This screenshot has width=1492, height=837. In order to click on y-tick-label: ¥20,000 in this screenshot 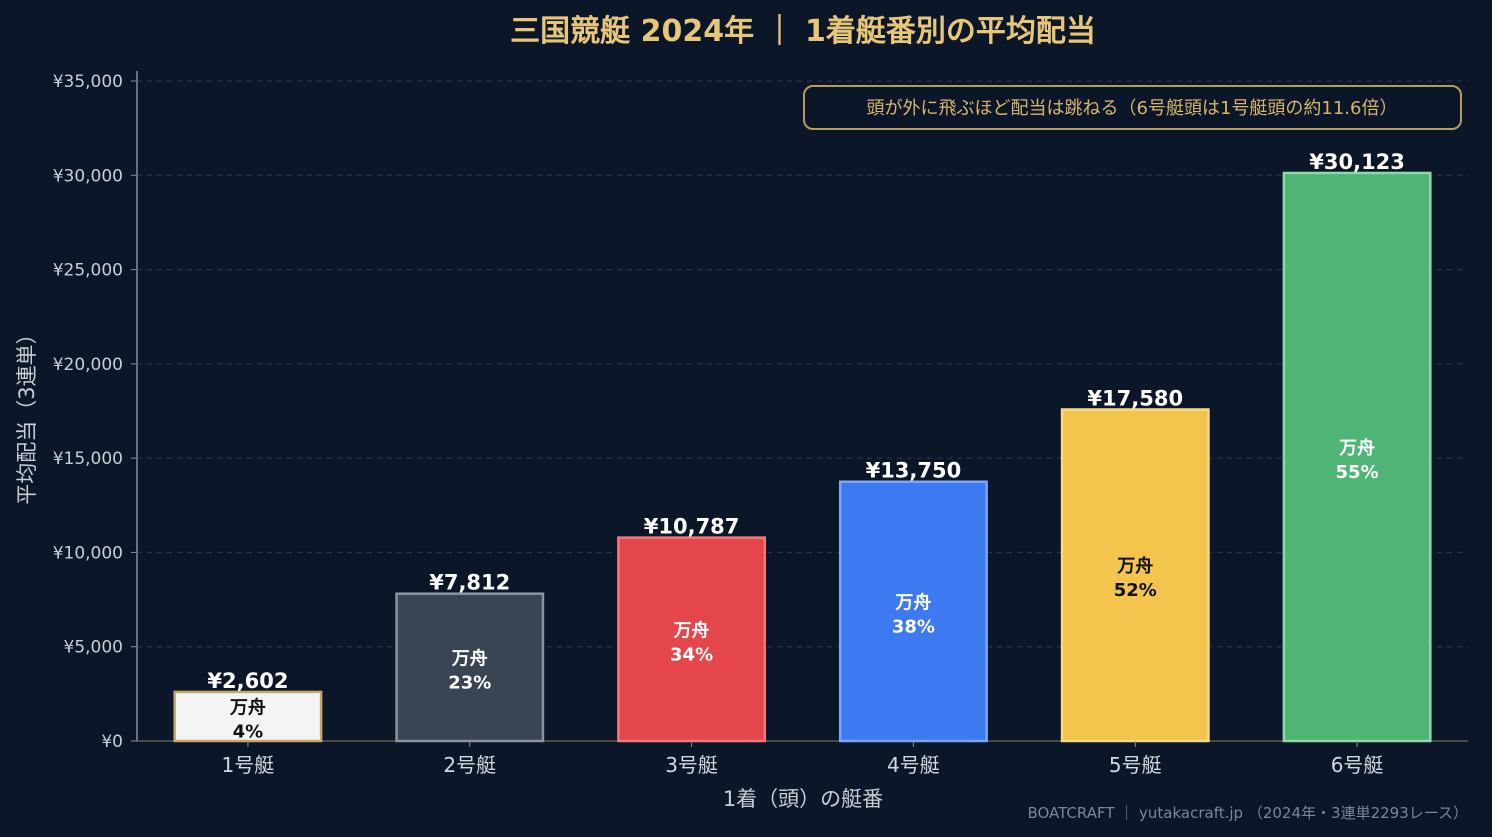, I will do `click(88, 365)`.